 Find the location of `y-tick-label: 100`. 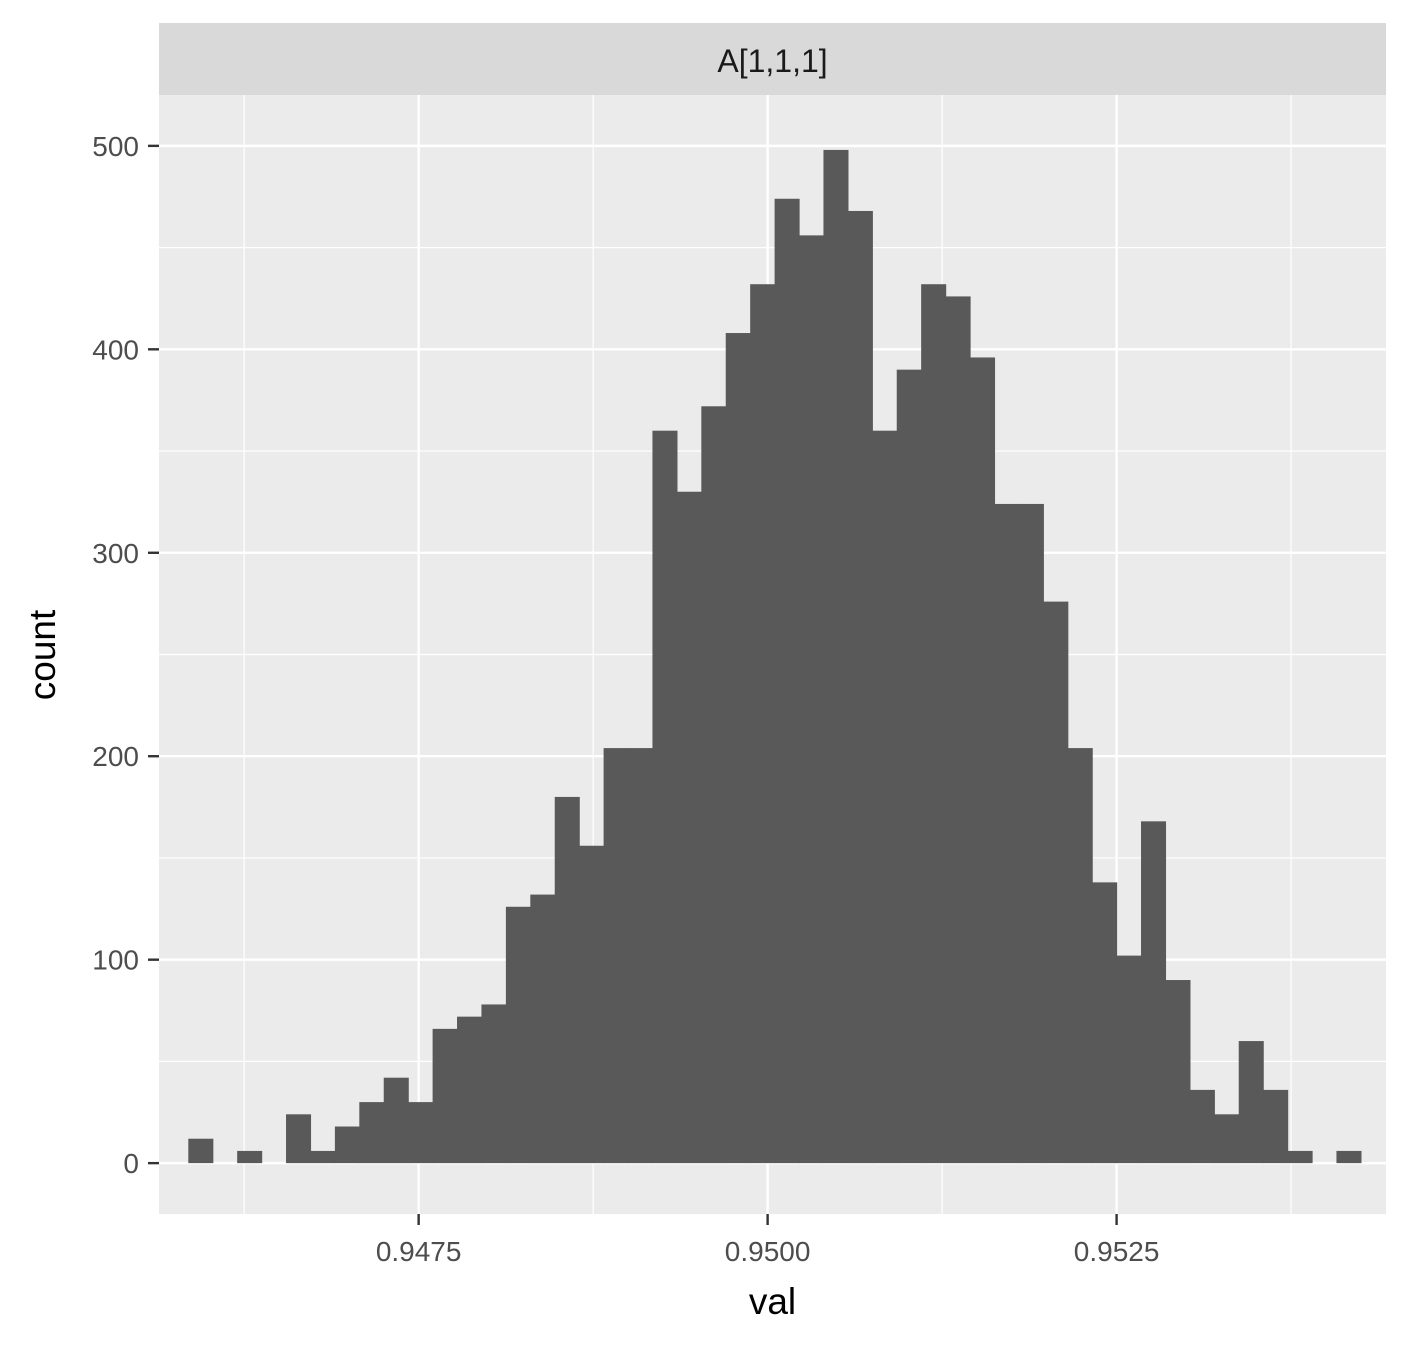

y-tick-label: 100 is located at coordinates (115, 960).